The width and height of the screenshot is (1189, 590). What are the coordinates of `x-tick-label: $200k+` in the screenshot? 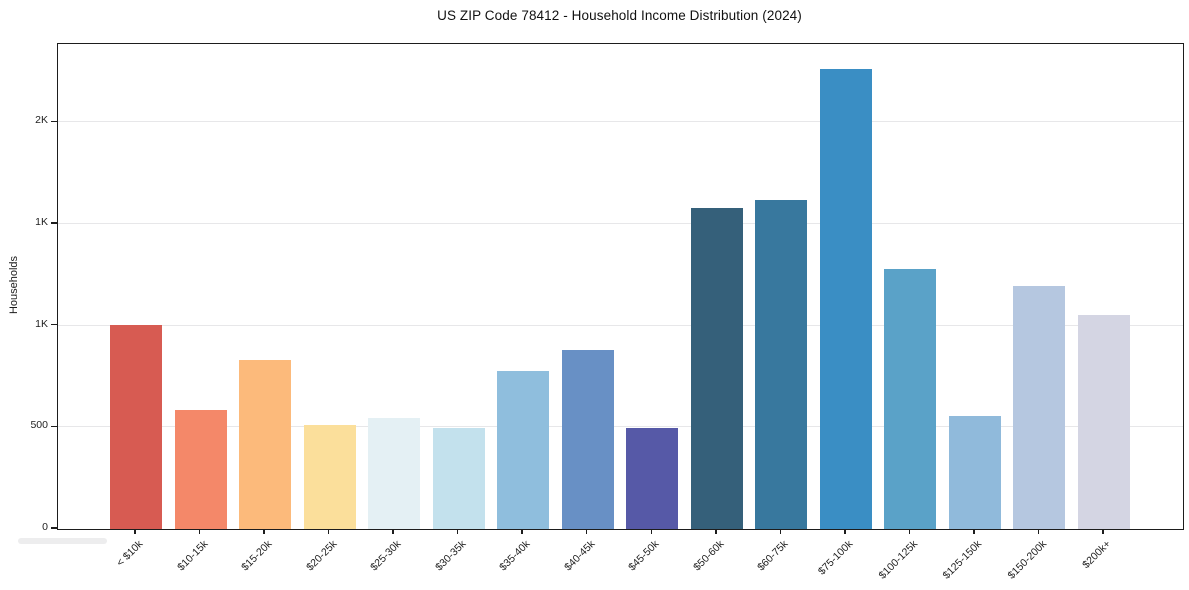 It's located at (1097, 555).